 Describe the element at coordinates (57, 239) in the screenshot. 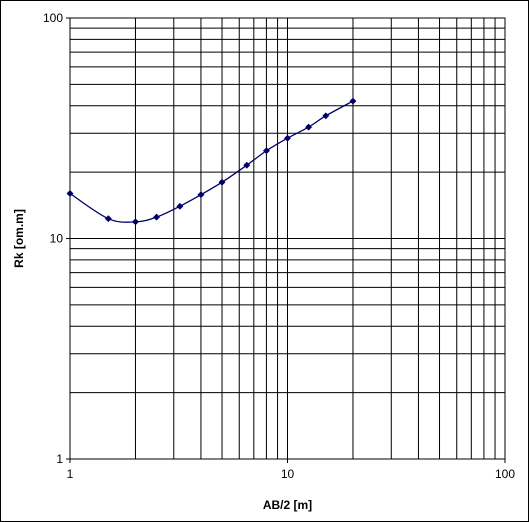

I see `y-tick-label: 10` at that location.